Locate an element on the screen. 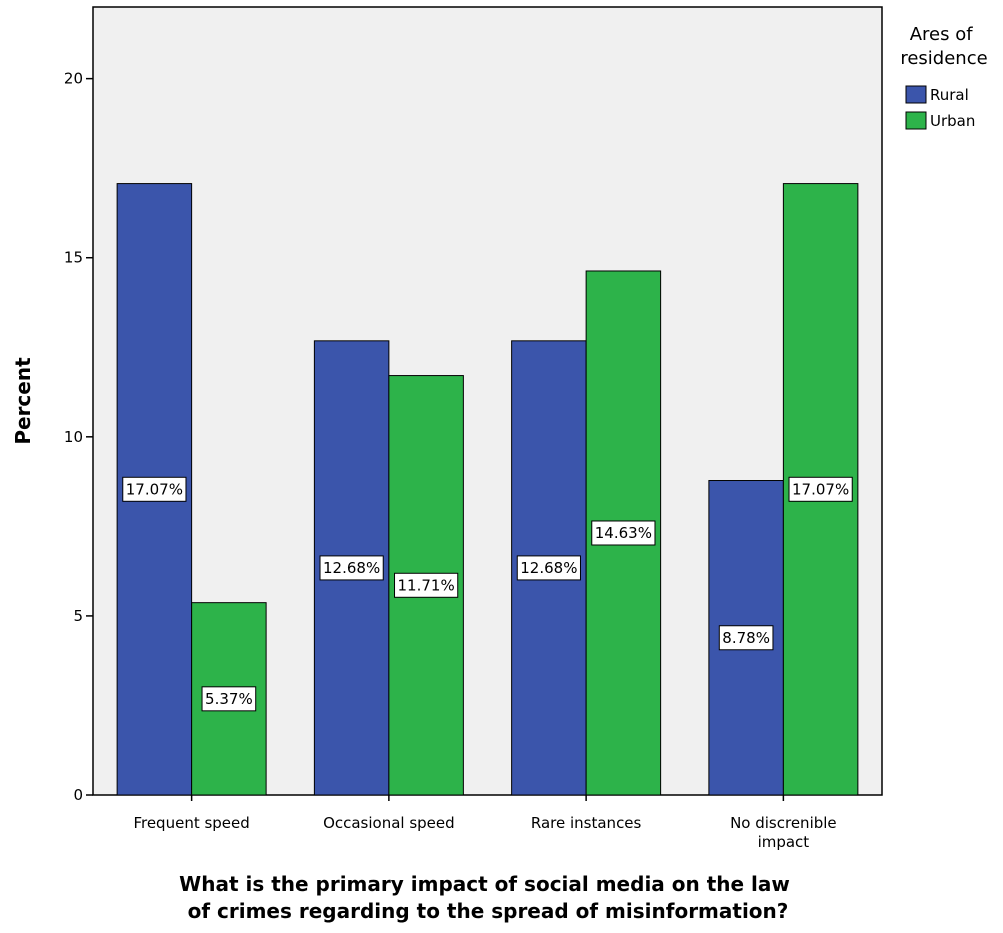  data-label: 14.63% is located at coordinates (623, 533).